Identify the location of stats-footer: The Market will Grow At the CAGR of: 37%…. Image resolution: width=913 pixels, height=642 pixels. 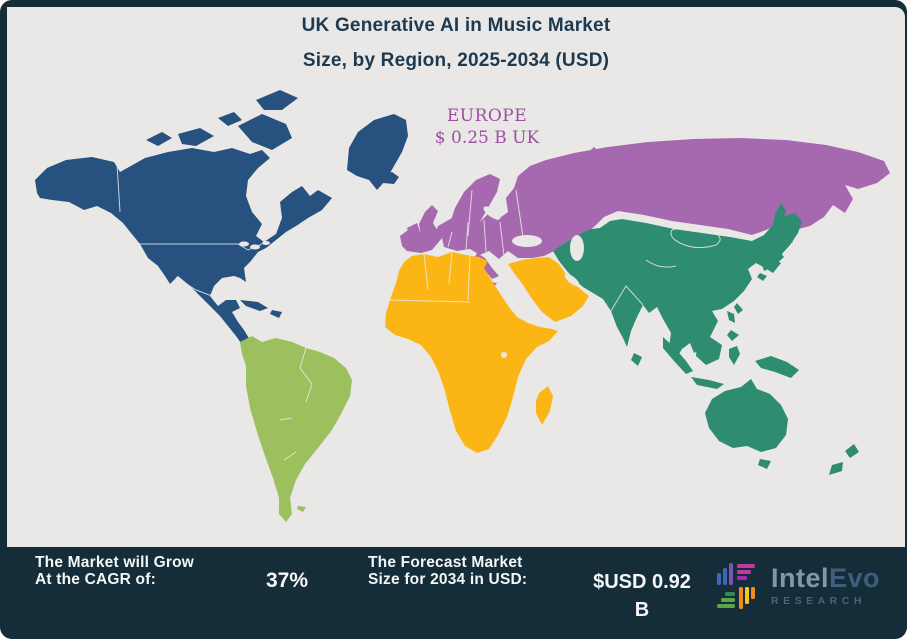
(456, 592).